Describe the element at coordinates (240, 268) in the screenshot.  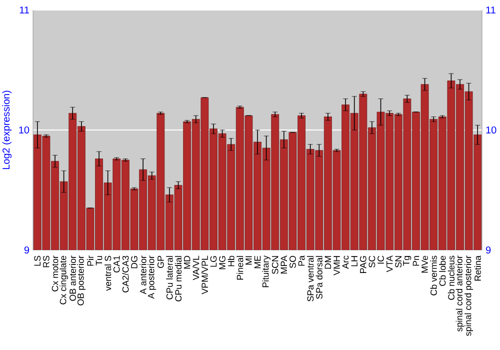
I see `x-tick-label: Pineal` at that location.